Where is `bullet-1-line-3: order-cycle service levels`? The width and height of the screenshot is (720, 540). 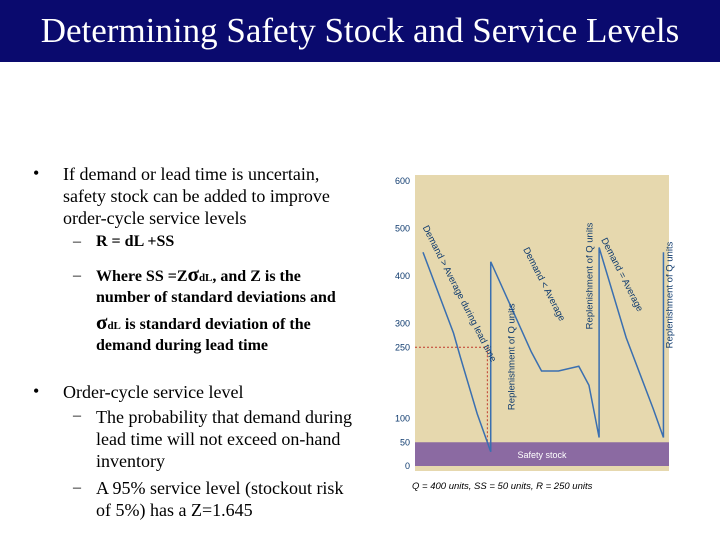
bullet-1-line-3: order-cycle service levels is located at coordinates (155, 218).